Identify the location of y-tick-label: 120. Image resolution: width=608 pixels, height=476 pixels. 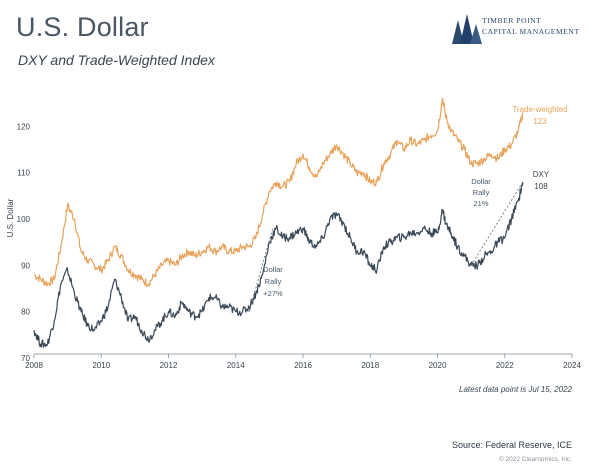
(24, 126).